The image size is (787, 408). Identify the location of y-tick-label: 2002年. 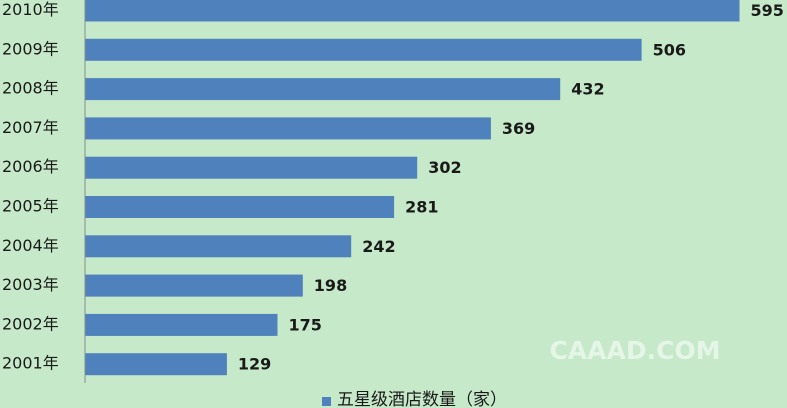
(30, 323).